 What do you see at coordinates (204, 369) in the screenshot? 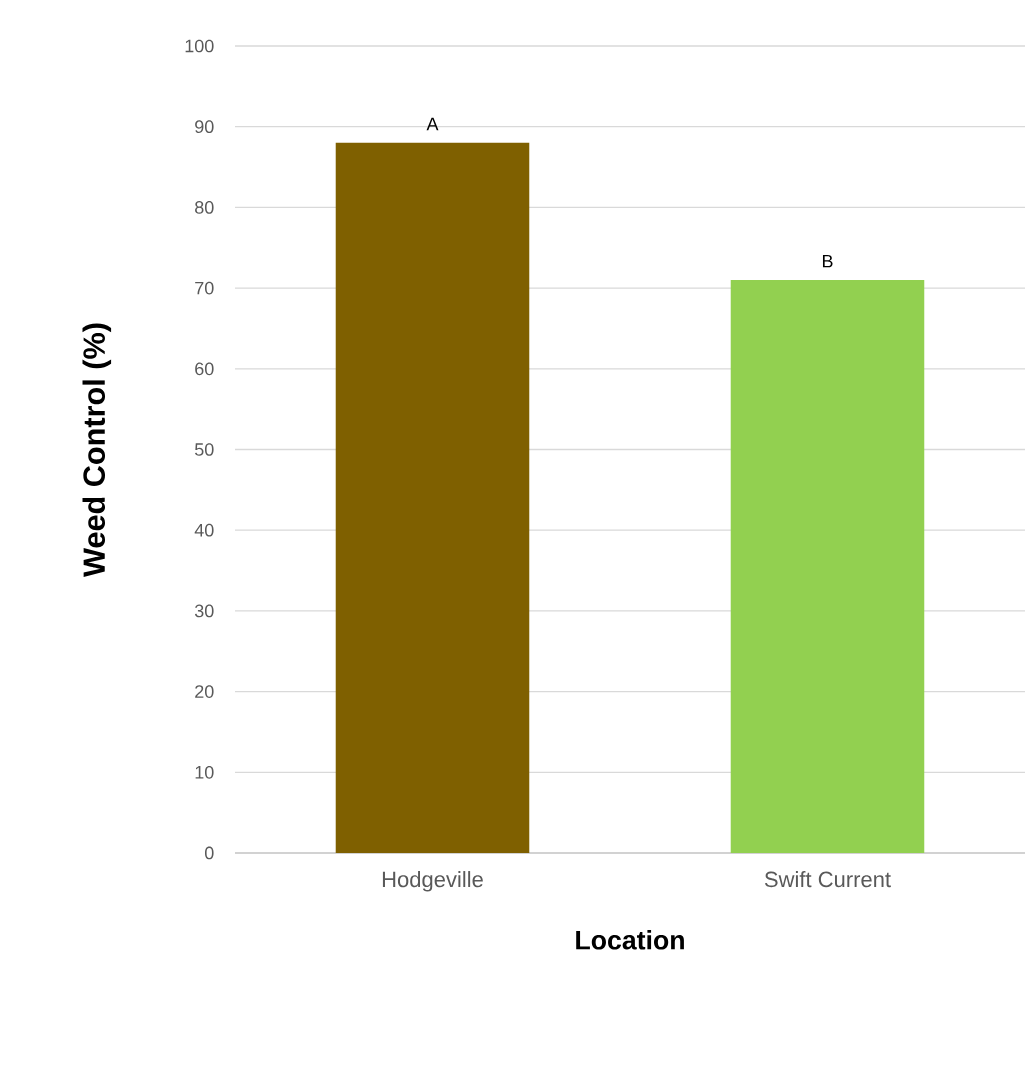
I see `y-tick-label: 60` at bounding box center [204, 369].